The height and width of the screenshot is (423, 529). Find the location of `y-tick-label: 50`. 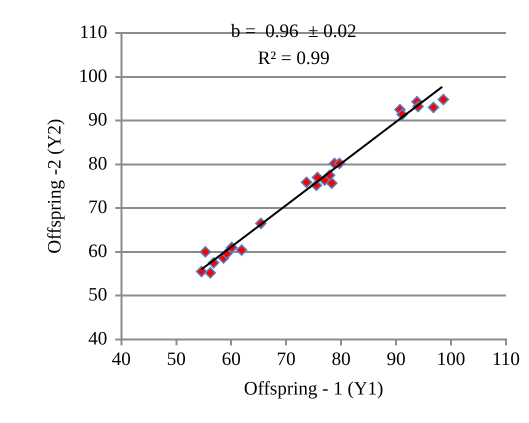

y-tick-label: 50 is located at coordinates (98, 295).